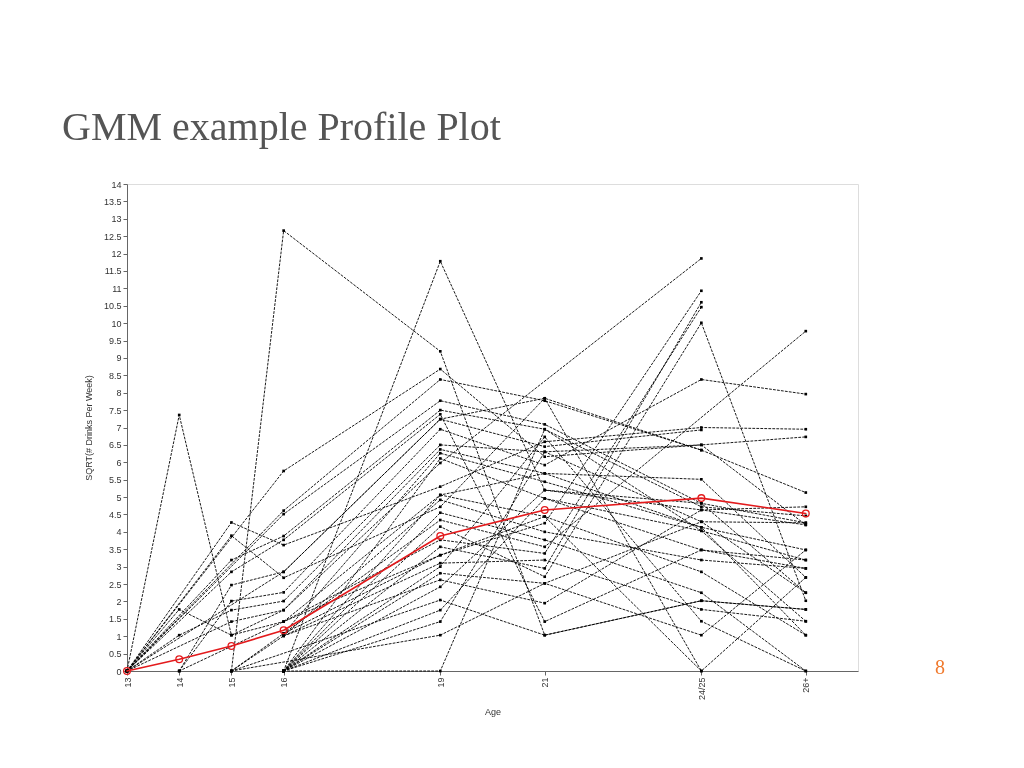 The height and width of the screenshot is (768, 1024). I want to click on x-tick-label: 21, so click(545, 682).